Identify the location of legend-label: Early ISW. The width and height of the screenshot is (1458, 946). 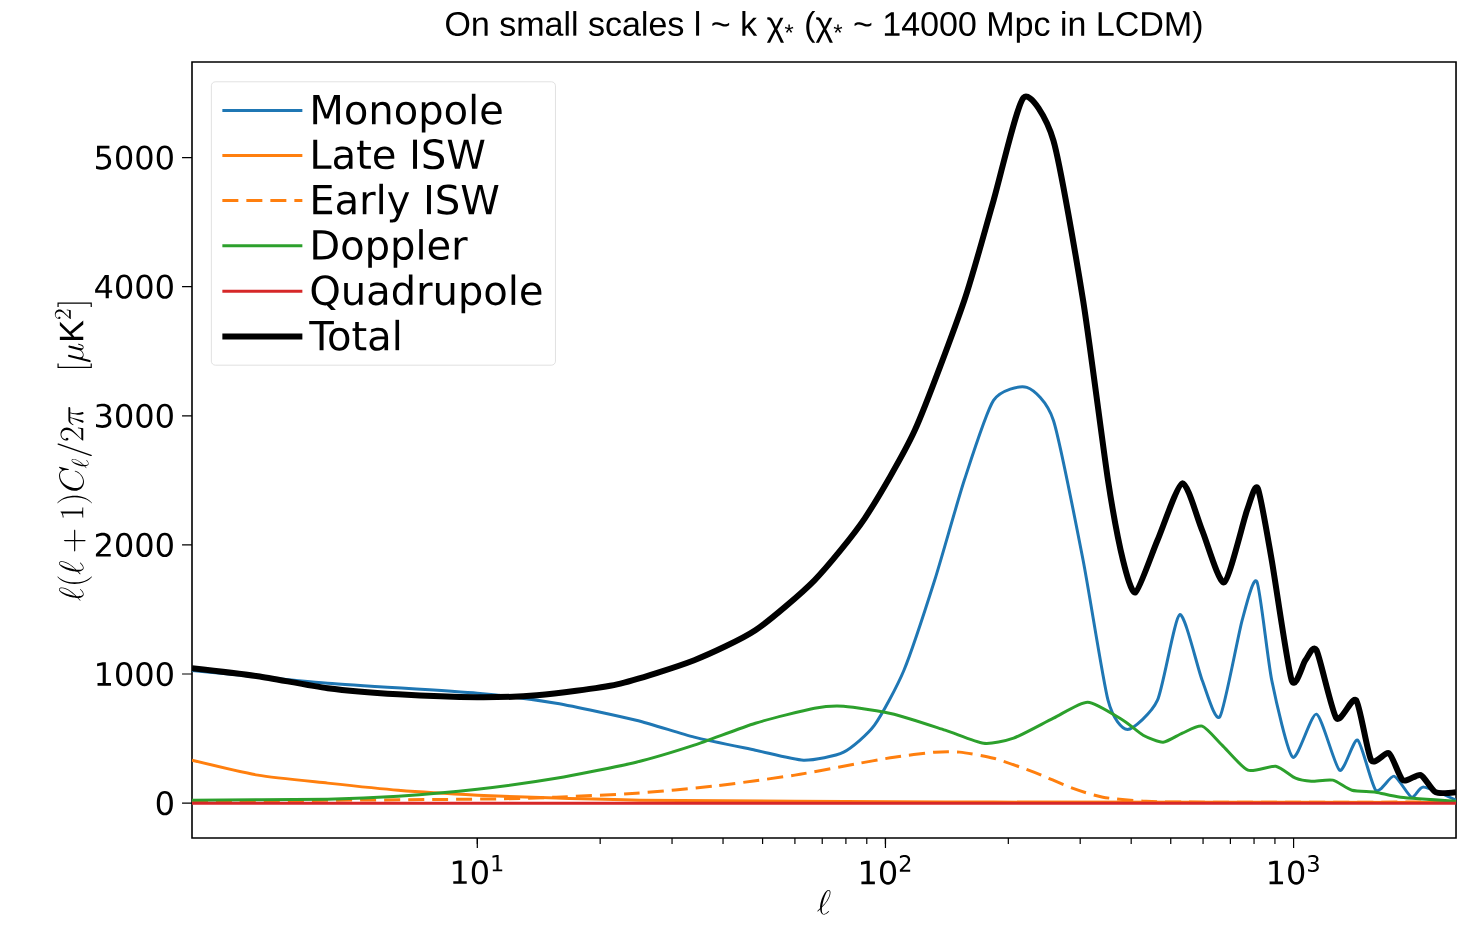
(406, 203).